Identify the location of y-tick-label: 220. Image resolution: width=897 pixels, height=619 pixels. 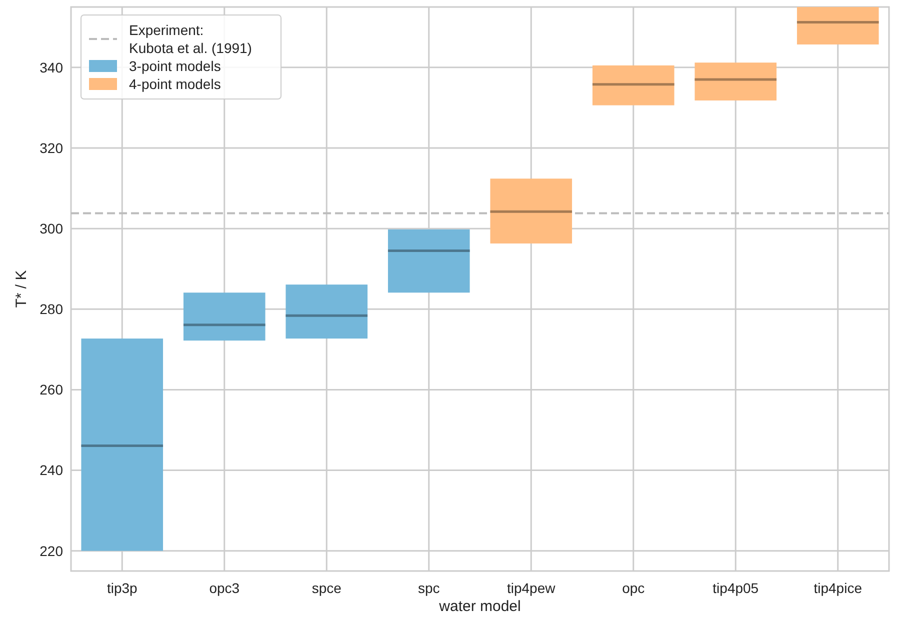
(52, 550).